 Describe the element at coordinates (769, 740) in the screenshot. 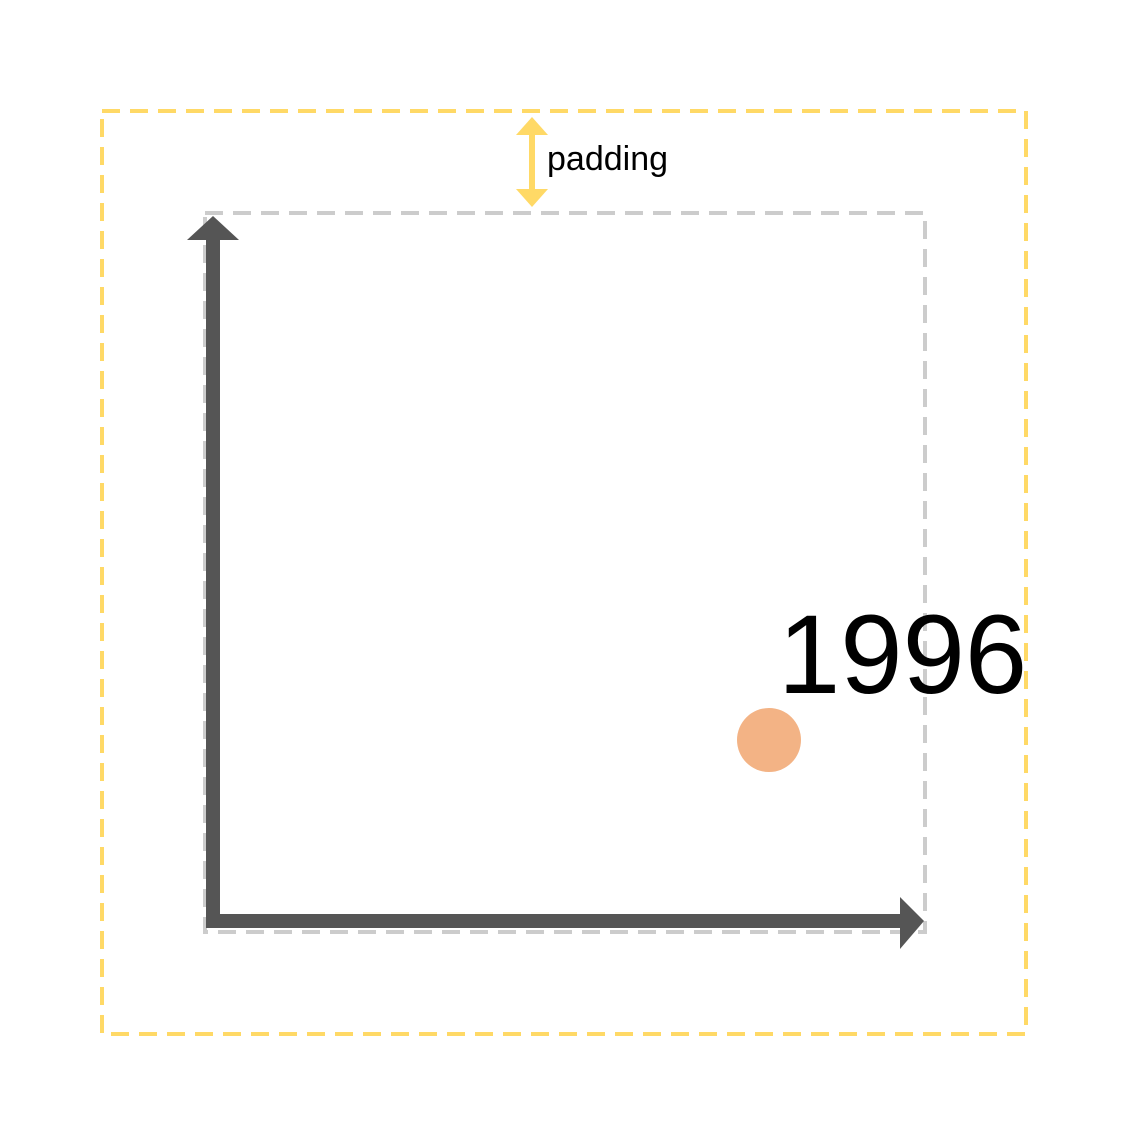

I see `data-point` at that location.